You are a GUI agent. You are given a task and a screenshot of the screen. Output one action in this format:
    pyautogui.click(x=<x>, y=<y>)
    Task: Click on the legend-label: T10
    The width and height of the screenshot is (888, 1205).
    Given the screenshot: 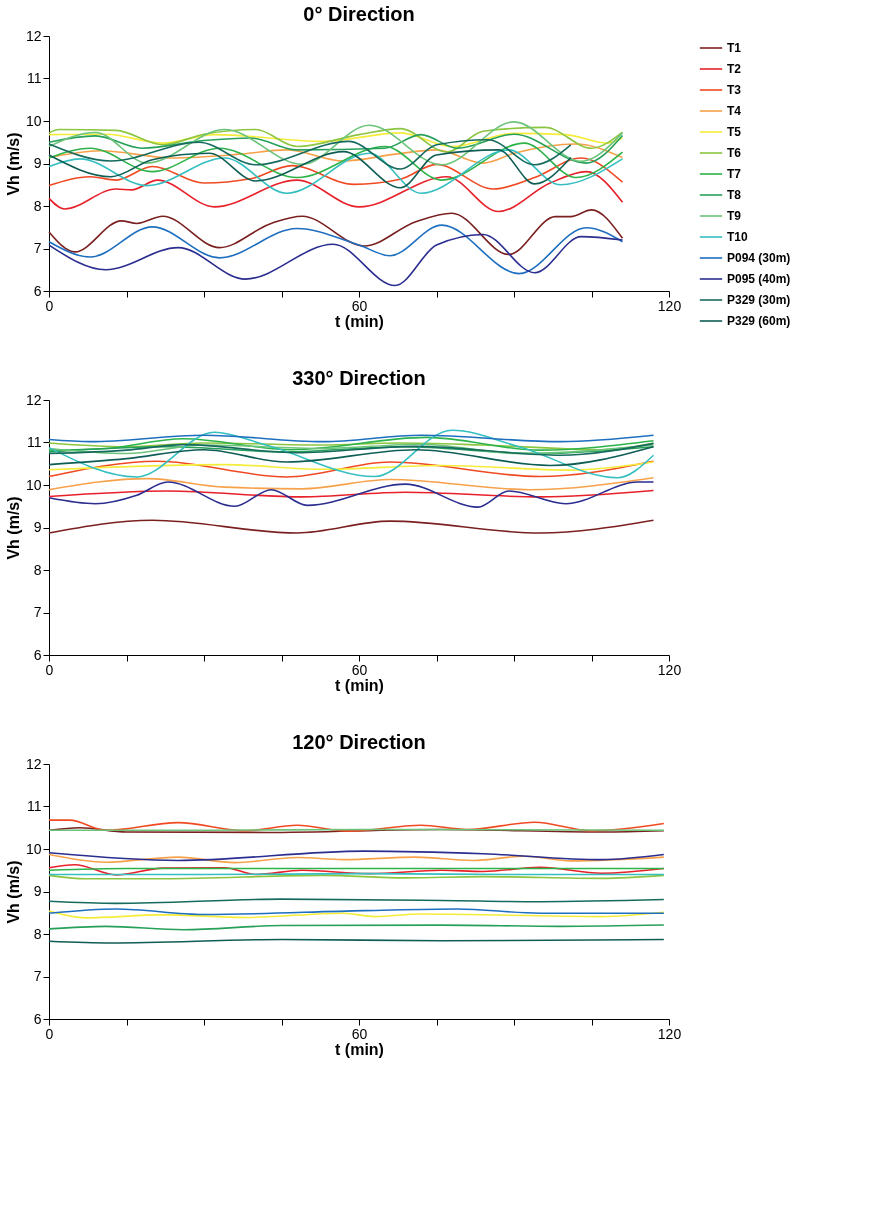 What is the action you would take?
    pyautogui.click(x=737, y=237)
    